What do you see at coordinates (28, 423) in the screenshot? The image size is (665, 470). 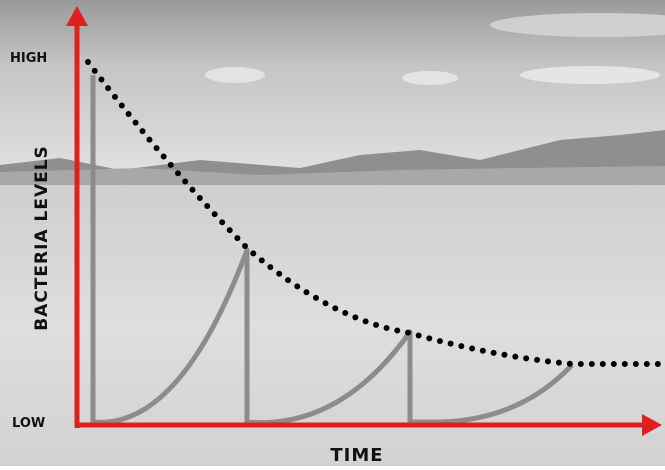 I see `low-label: LOW` at bounding box center [28, 423].